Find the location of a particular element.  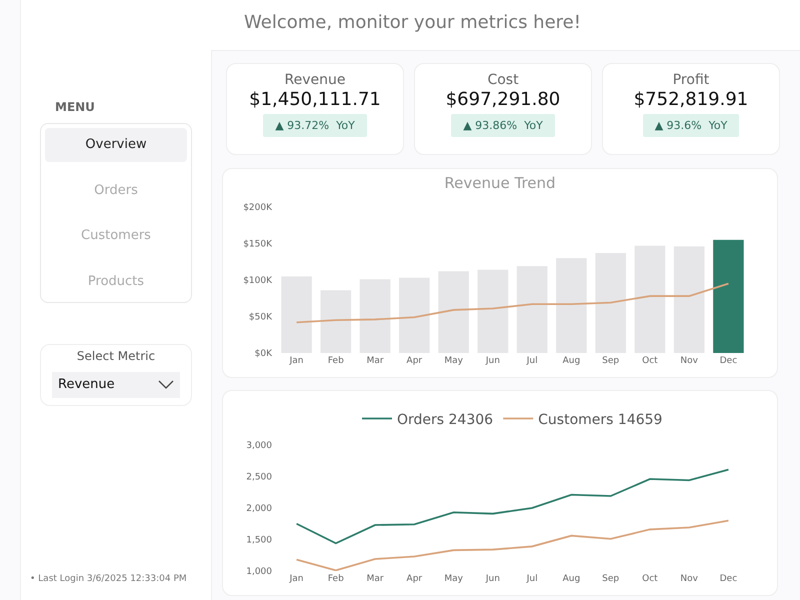

text: MENU is located at coordinates (75, 107).